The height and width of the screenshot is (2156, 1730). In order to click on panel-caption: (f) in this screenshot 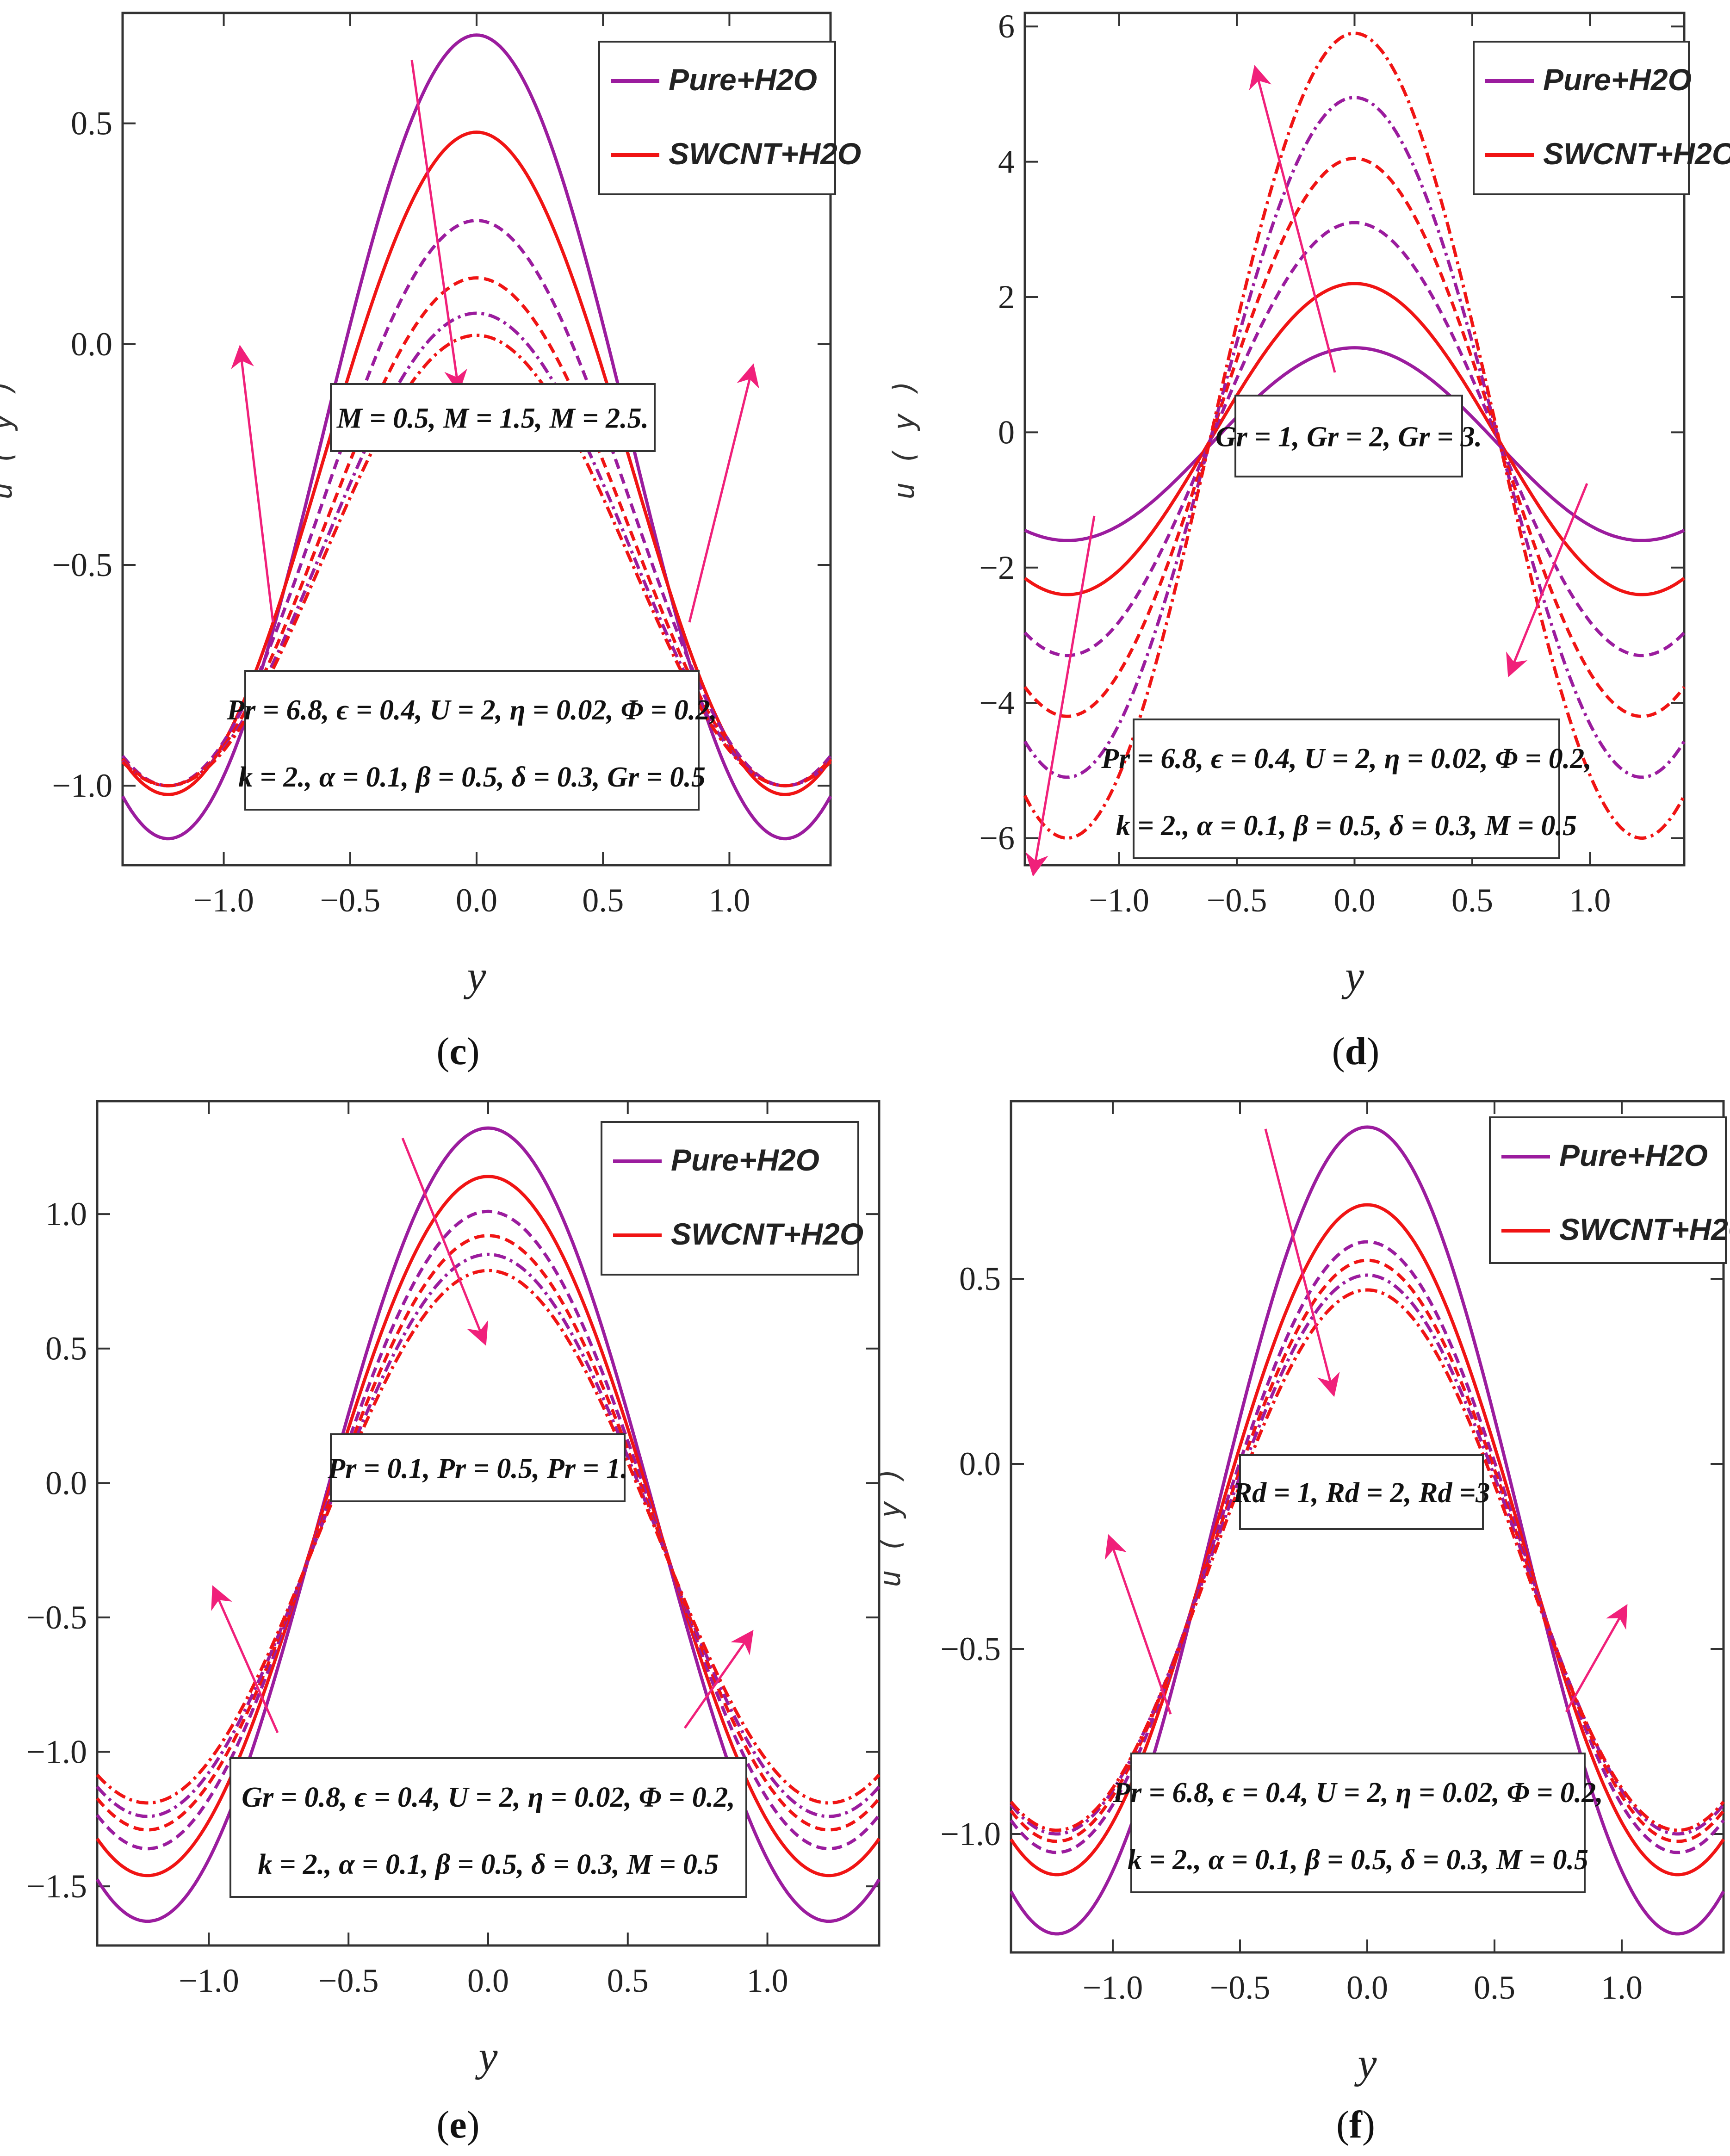, I will do `click(1355, 2124)`.